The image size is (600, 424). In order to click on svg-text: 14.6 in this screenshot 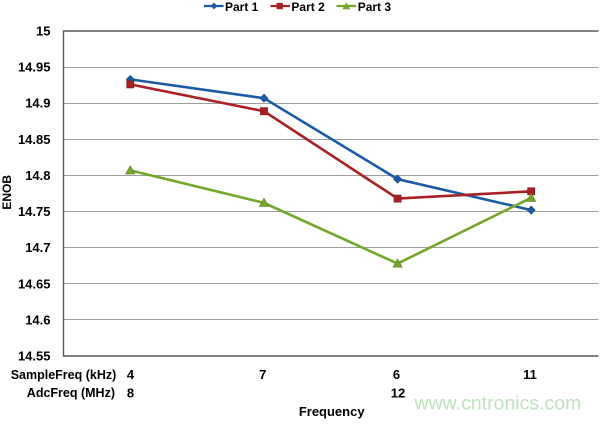, I will do `click(37, 319)`.